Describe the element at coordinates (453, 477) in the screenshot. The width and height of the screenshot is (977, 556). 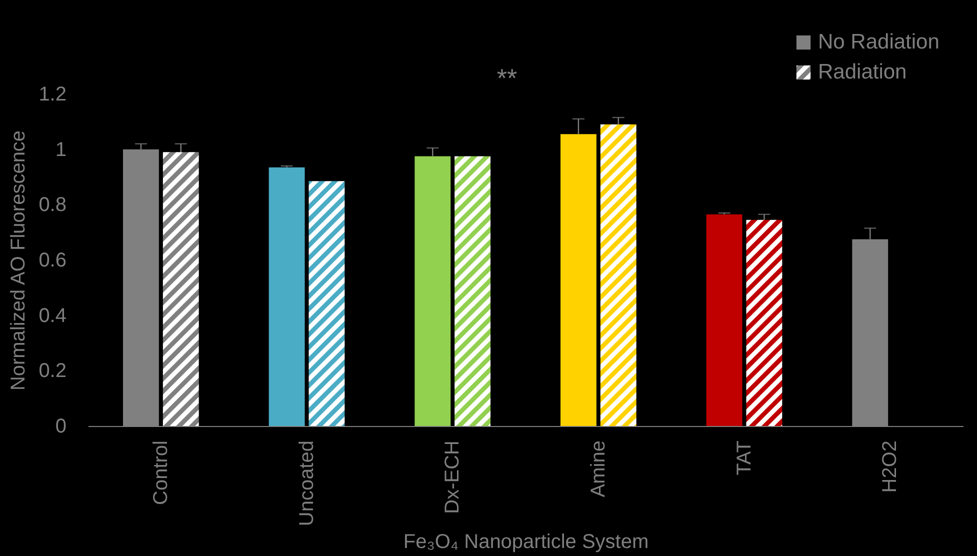
I see `x-tick-label: Dx-ECH` at that location.